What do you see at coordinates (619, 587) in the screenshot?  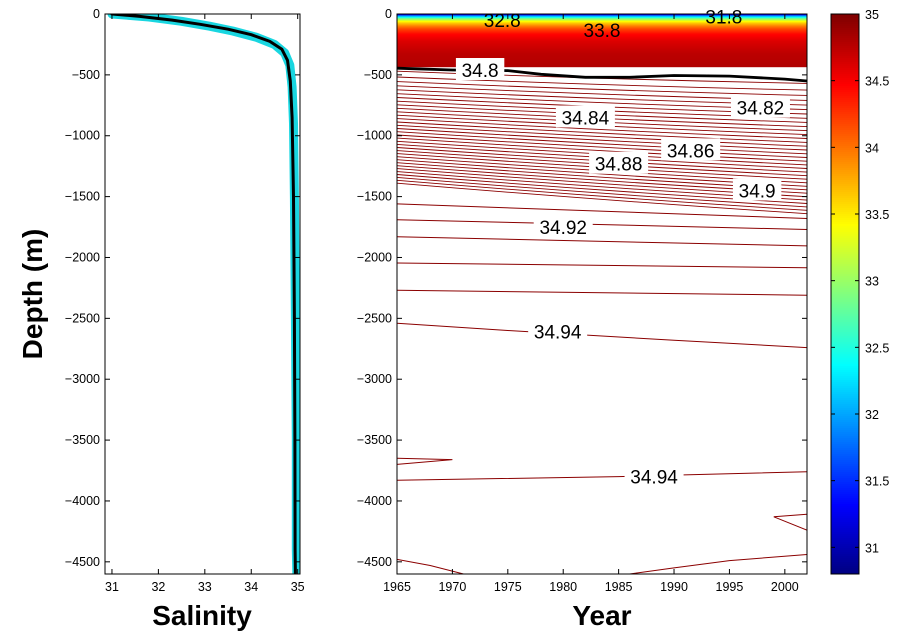 I see `x-tick-label: 1985` at bounding box center [619, 587].